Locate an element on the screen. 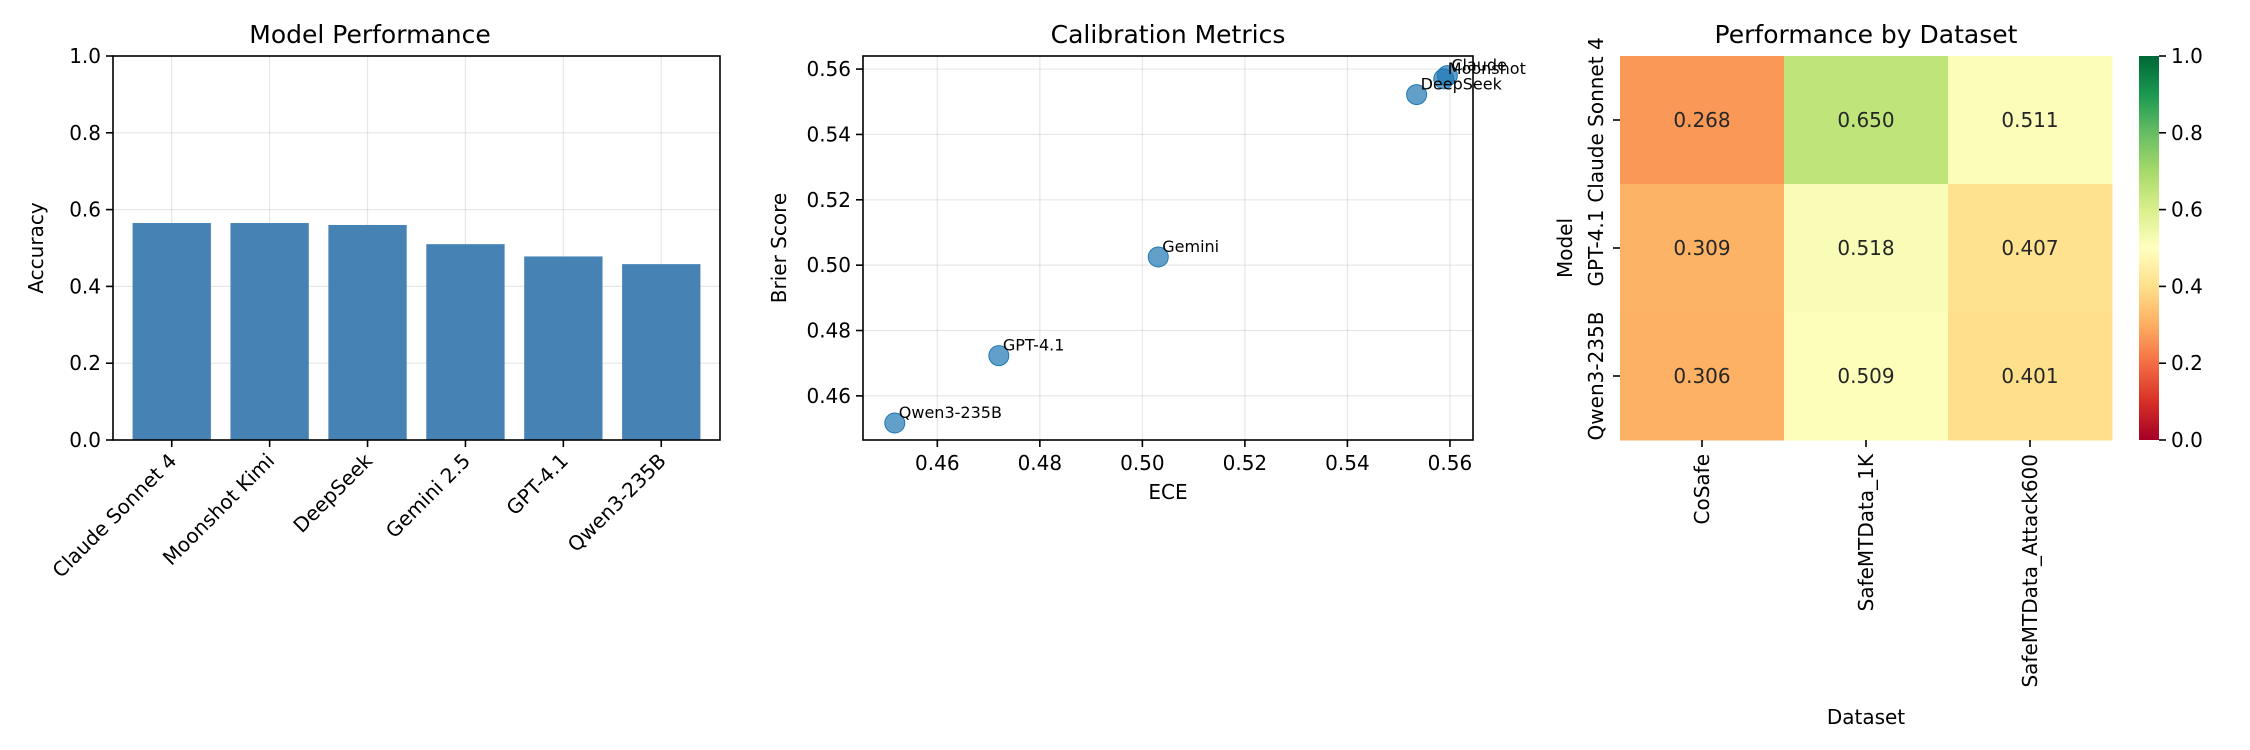  scatter-y-tick-label: 0.52 is located at coordinates (828, 200).